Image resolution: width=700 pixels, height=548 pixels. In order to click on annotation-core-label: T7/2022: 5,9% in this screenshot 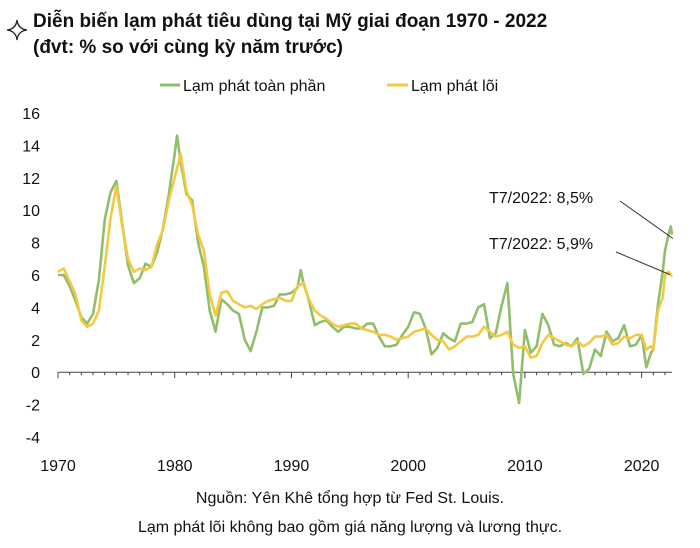, I will do `click(541, 244)`.